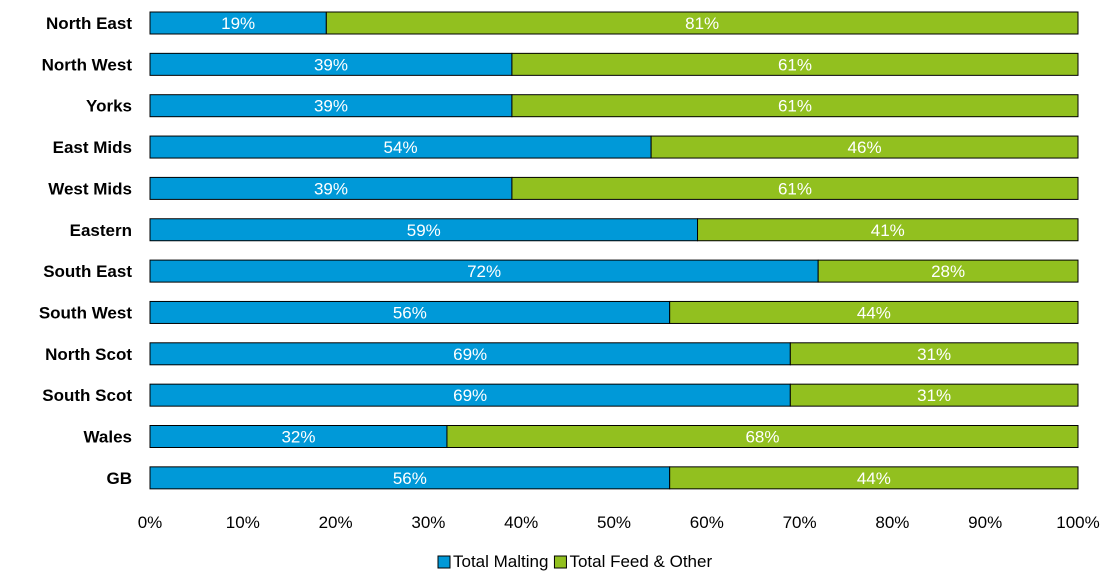 Image resolution: width=1107 pixels, height=578 pixels. Describe the element at coordinates (89, 23) in the screenshot. I see `category-label-north-east: North East` at that location.